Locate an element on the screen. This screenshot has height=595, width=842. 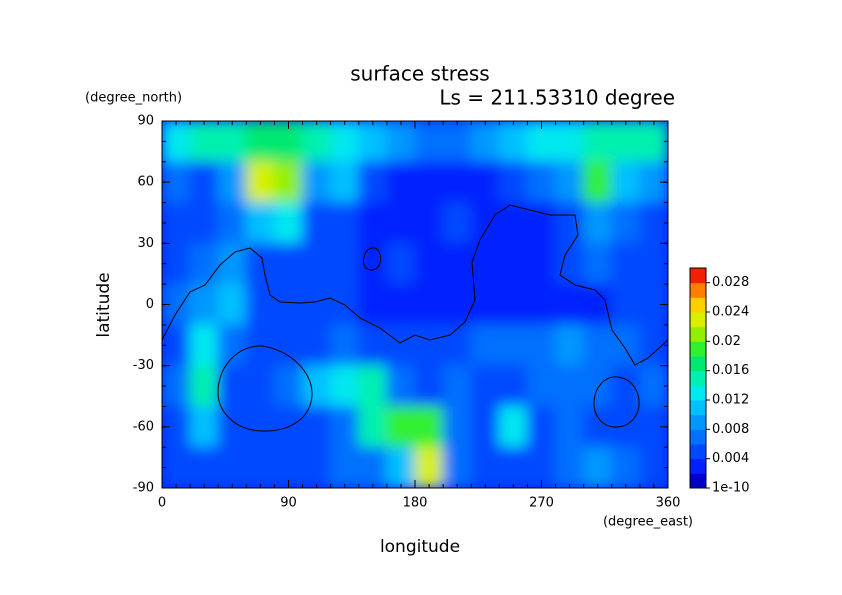
colorbar-tick-label: 1e-10 is located at coordinates (731, 488).